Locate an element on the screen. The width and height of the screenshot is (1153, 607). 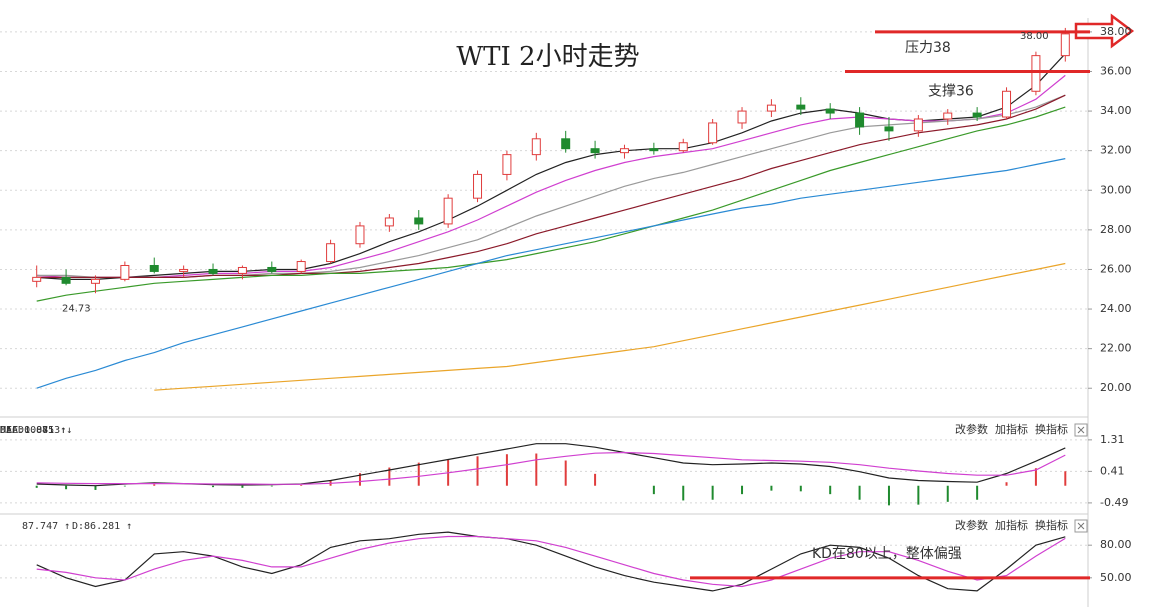
y-tick-label: 1.31 is located at coordinates (1112, 439).